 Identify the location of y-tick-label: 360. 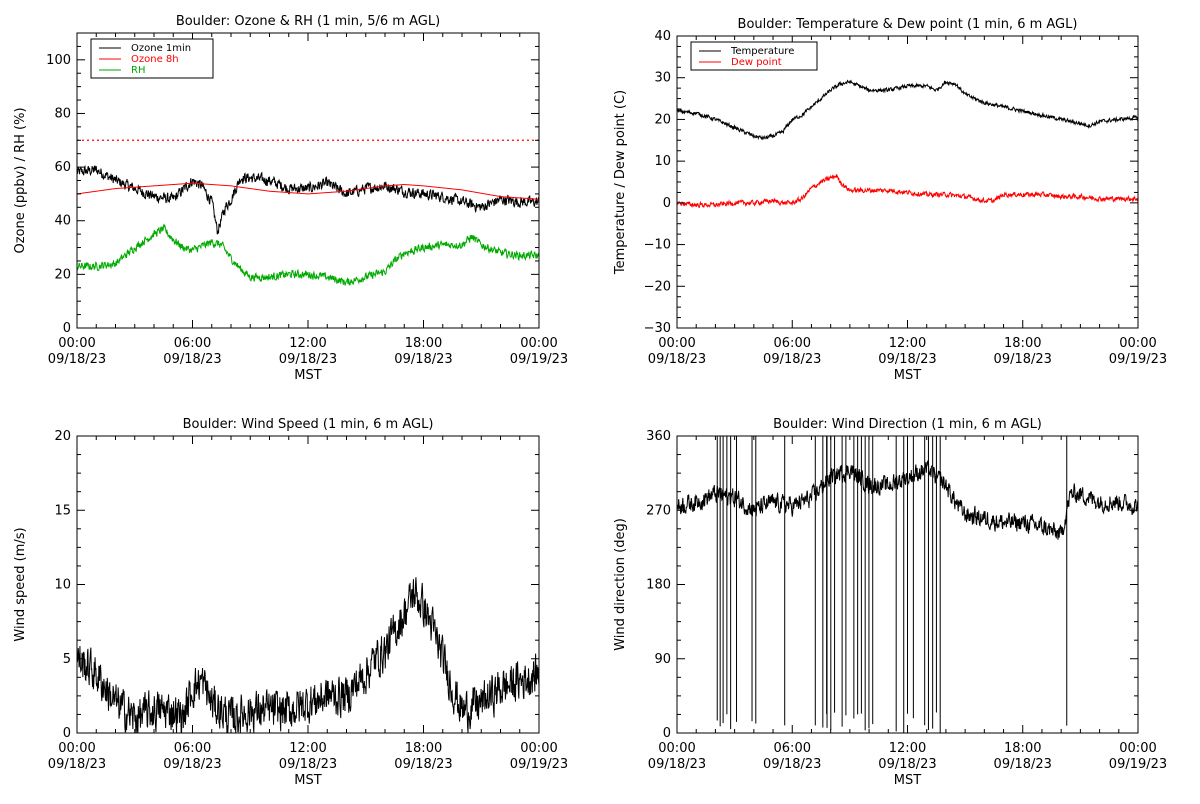
(658, 436).